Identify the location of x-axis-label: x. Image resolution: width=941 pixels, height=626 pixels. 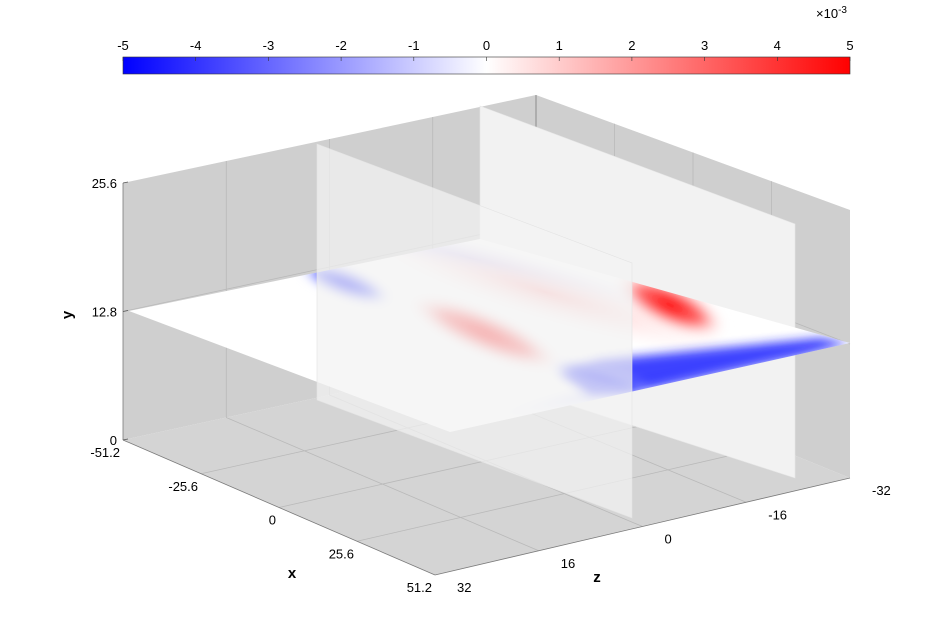
(292, 573).